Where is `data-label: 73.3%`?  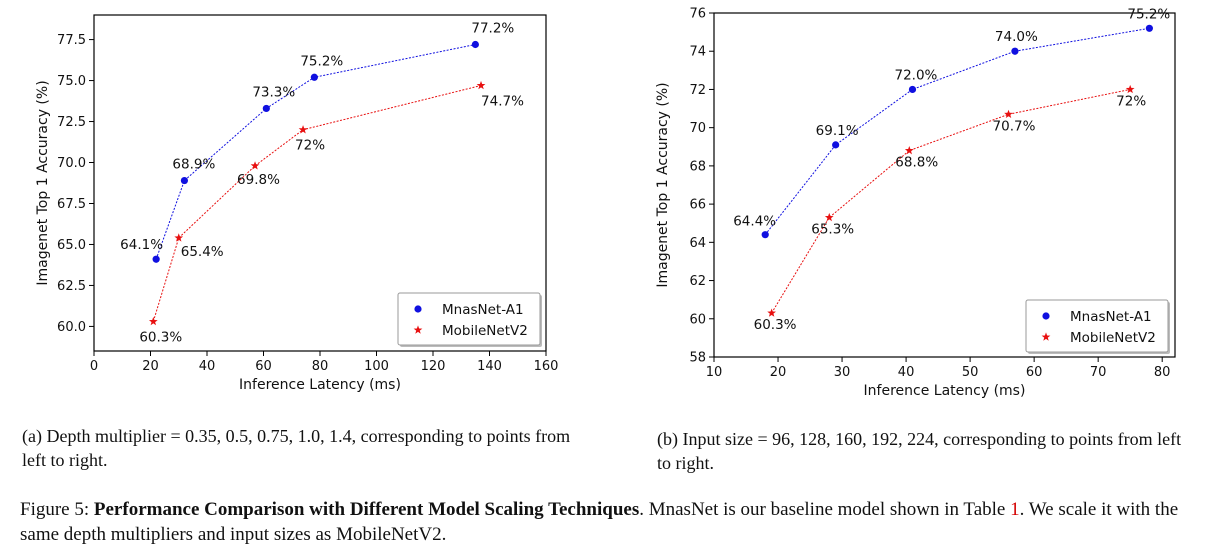 data-label: 73.3% is located at coordinates (273, 92).